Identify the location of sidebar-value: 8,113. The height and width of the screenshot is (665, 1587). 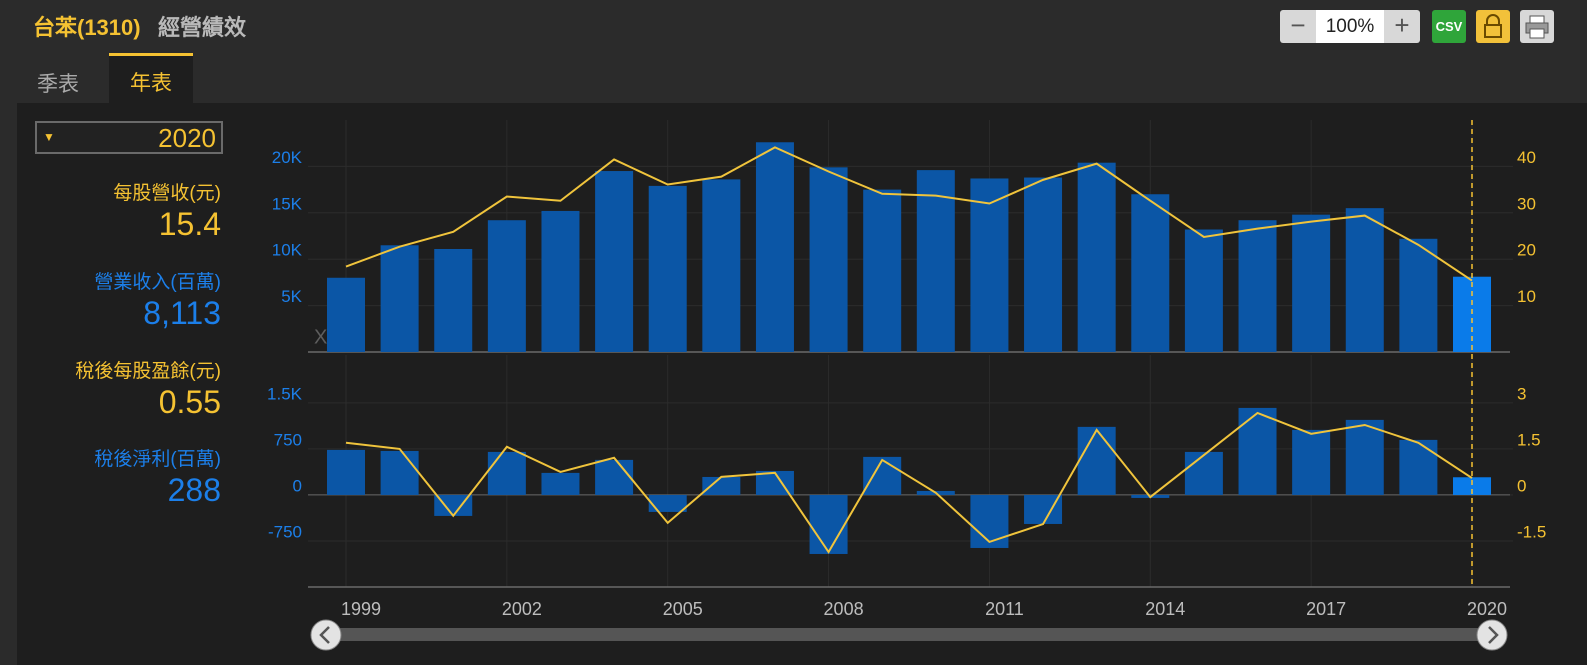
(182, 313).